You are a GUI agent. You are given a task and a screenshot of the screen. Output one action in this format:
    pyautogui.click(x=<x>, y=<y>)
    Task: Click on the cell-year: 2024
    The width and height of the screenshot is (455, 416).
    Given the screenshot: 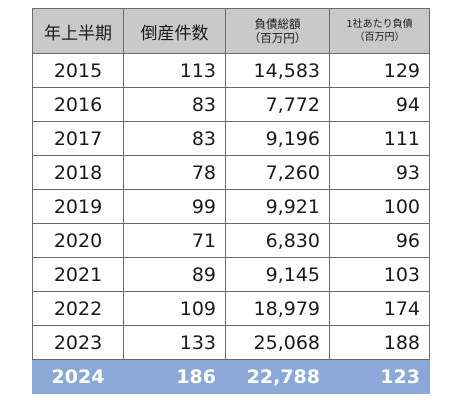 What is the action you would take?
    pyautogui.click(x=78, y=376)
    